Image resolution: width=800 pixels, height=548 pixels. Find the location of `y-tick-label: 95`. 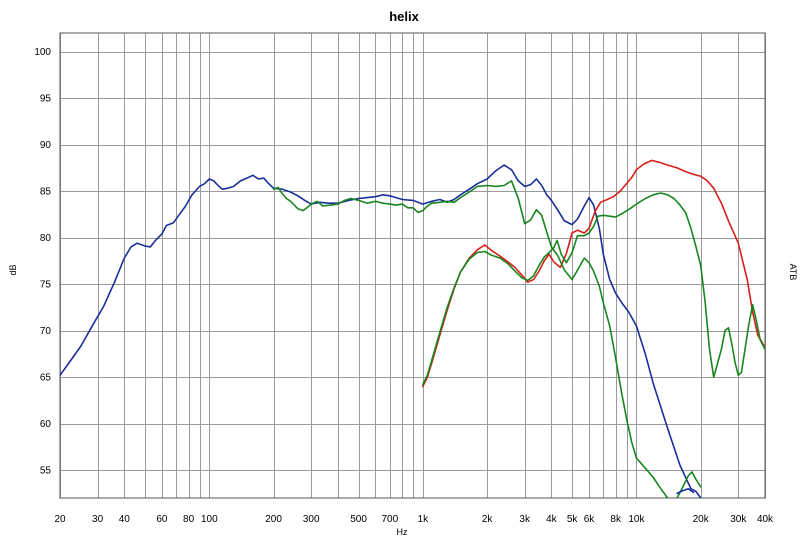

y-tick-label: 95 is located at coordinates (46, 99).